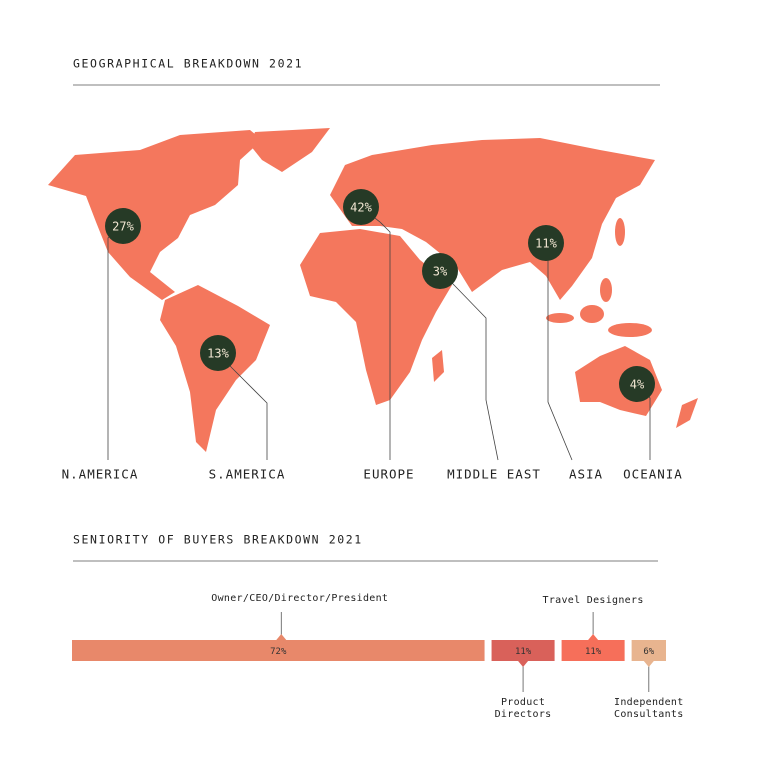 The width and height of the screenshot is (768, 767). I want to click on value-label: 6%, so click(648, 652).